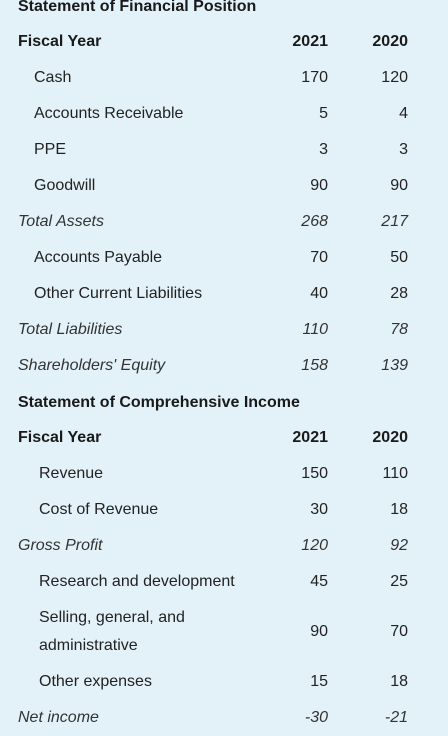  Describe the element at coordinates (323, 113) in the screenshot. I see `value-2021: 5` at that location.